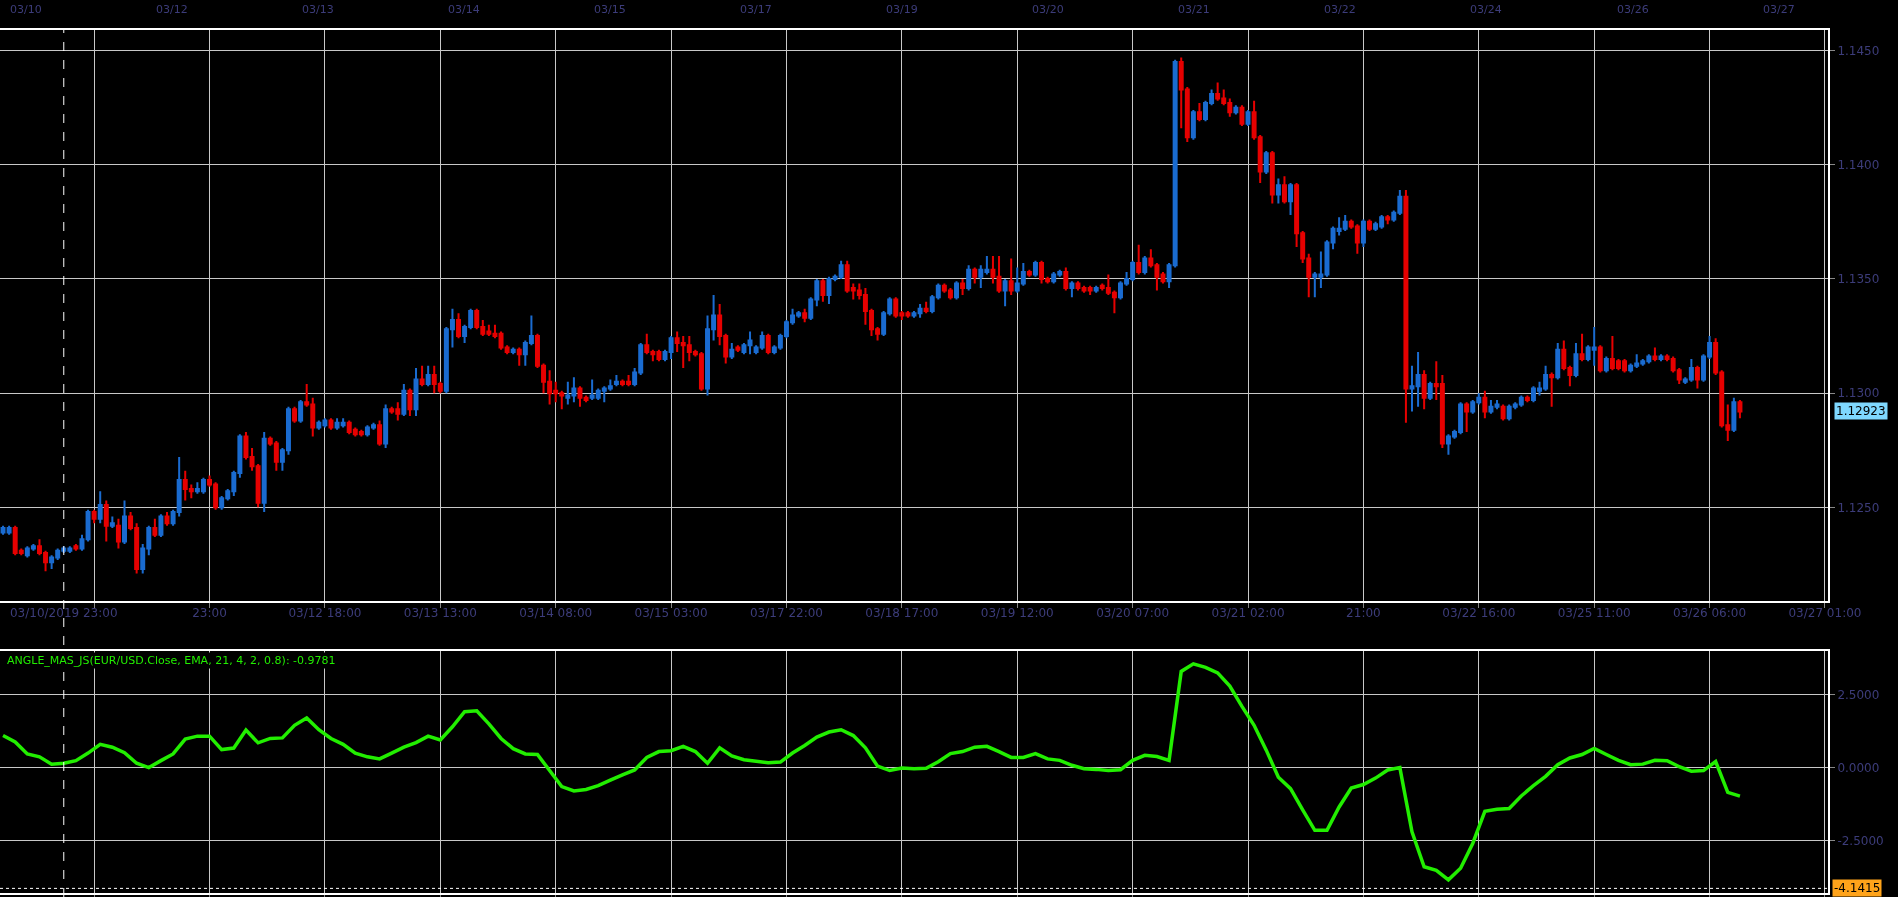 This screenshot has width=1898, height=897. I want to click on x-tick-label: 03/21 02:00, so click(1248, 613).